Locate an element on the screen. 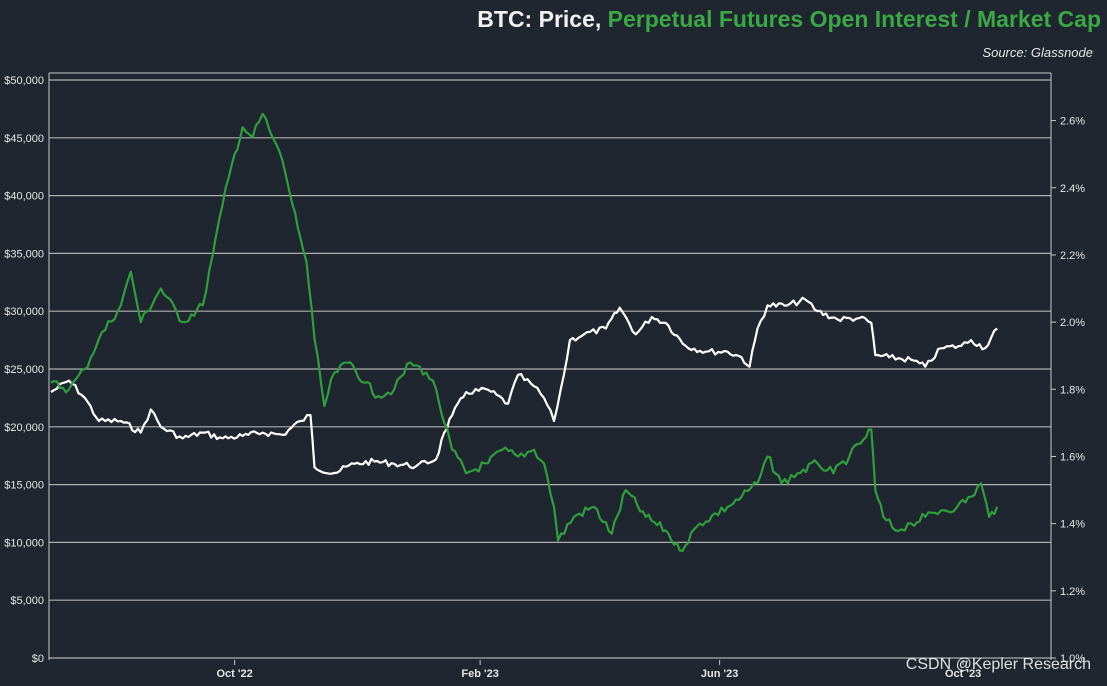  left-tick-label: $40,000 is located at coordinates (24, 197).